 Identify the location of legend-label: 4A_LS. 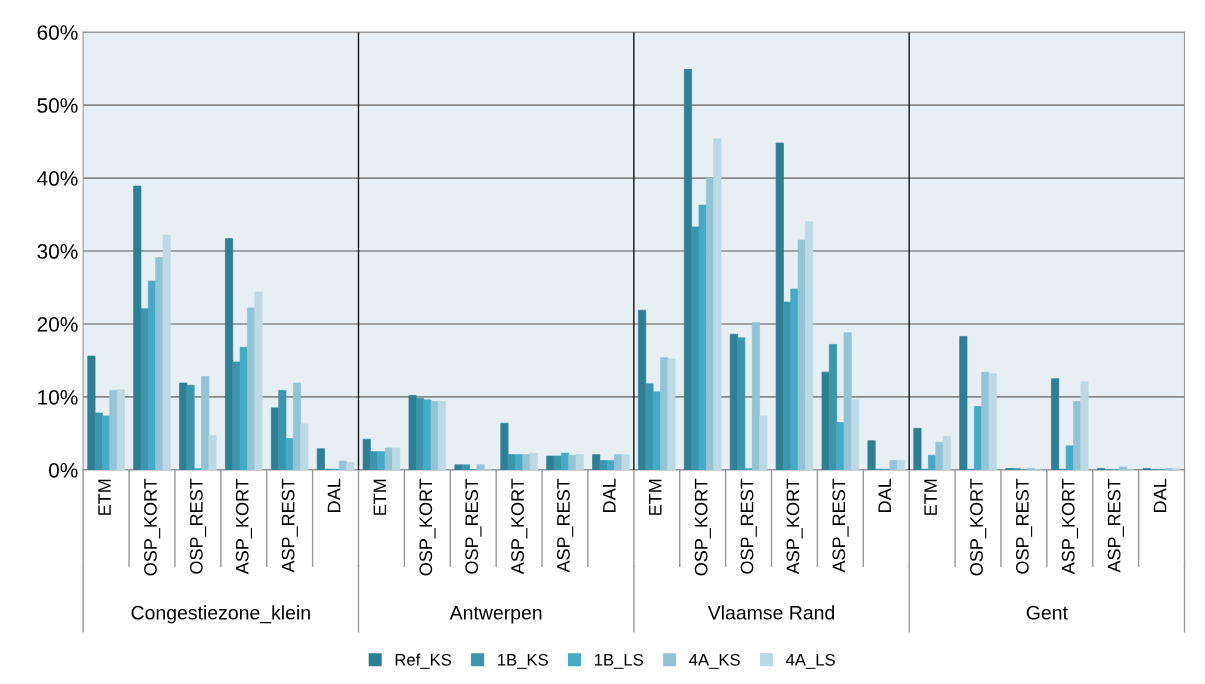
(810, 661).